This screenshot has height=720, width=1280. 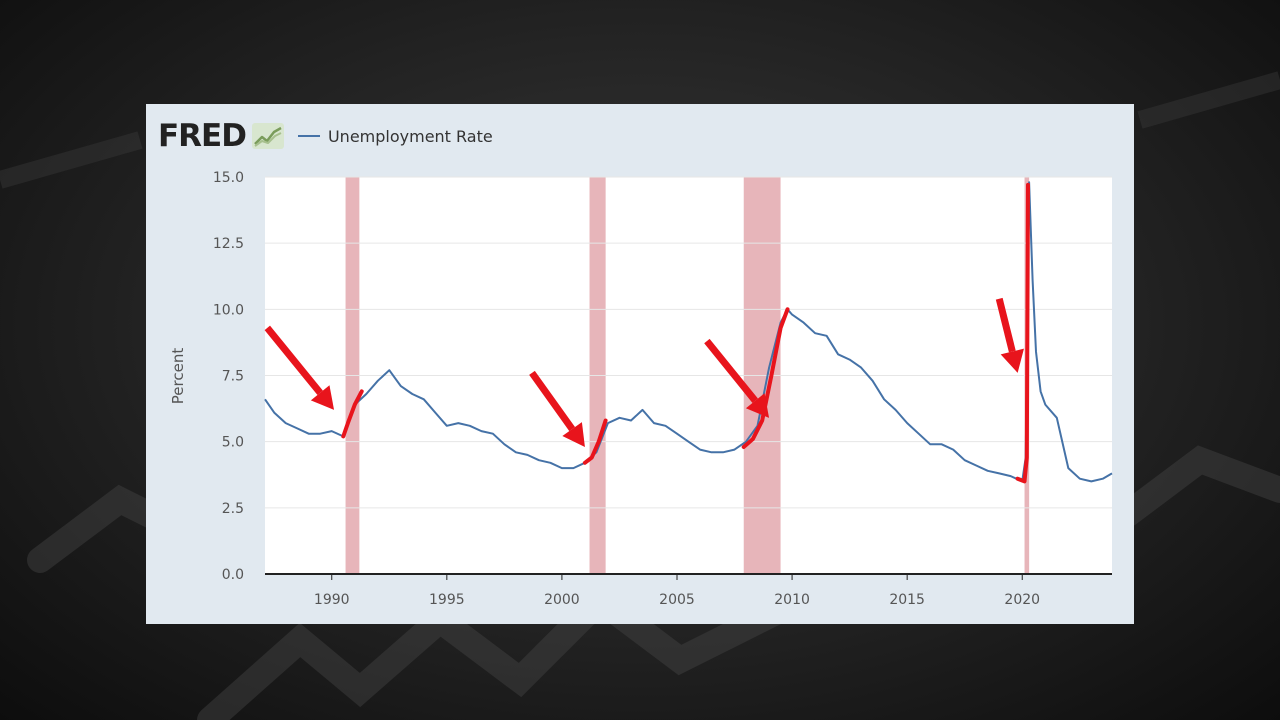 I want to click on legend-label: Unemployment Rate, so click(x=410, y=136).